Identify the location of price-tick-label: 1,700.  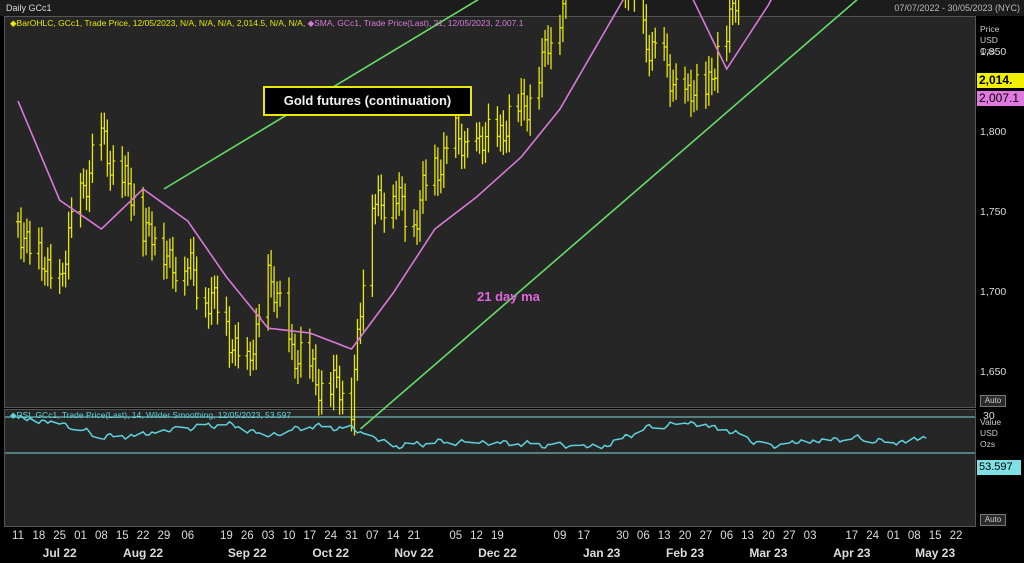
(993, 292).